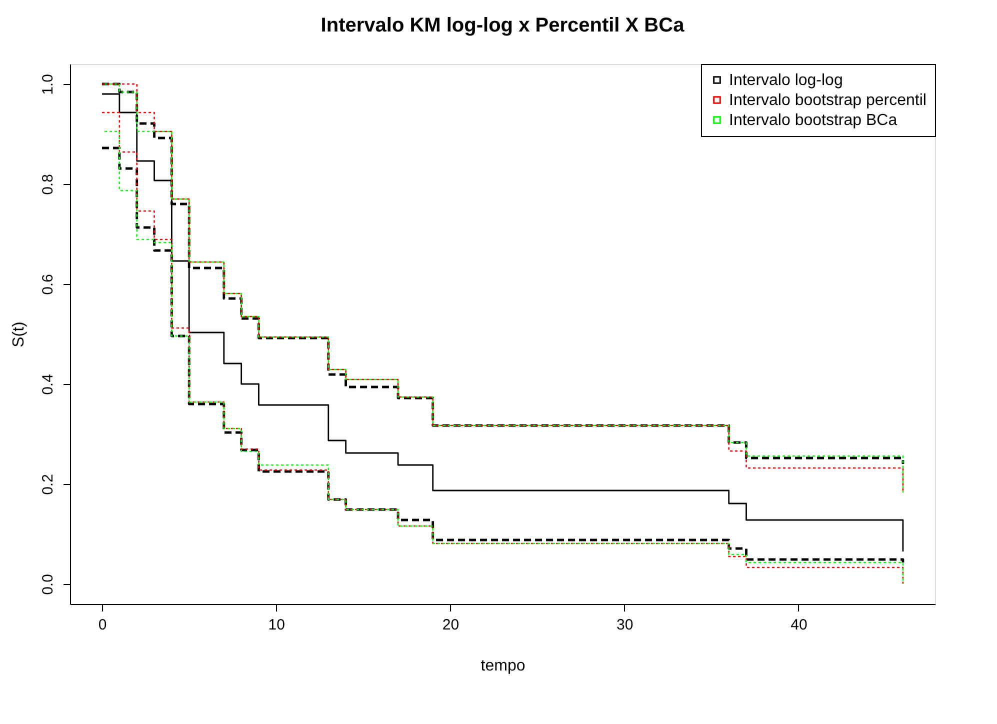 The width and height of the screenshot is (997, 724). I want to click on legend-label: Intervalo bootstrap BCa, so click(813, 120).